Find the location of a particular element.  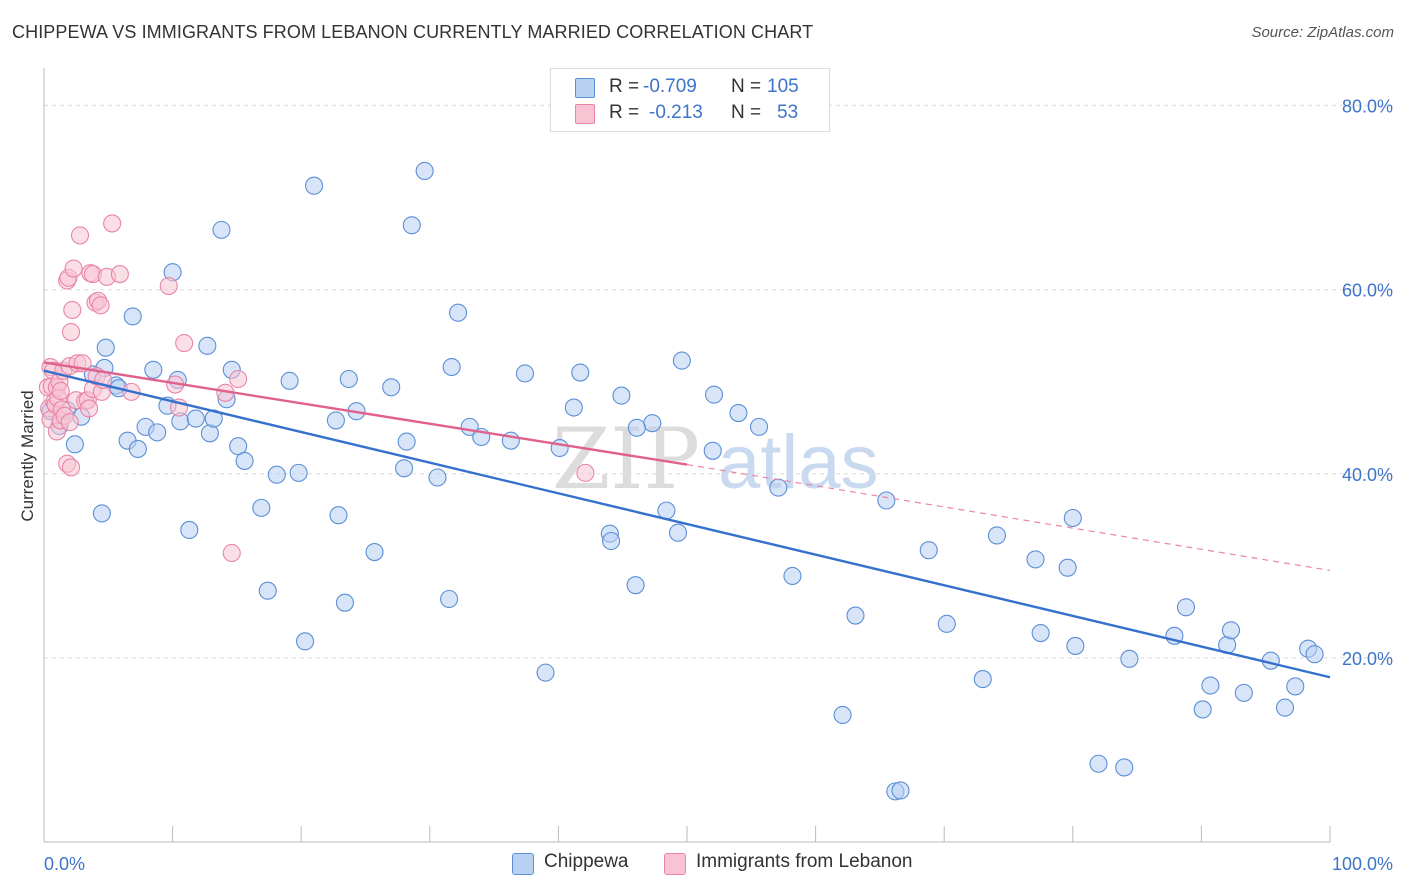

x-tick-label: 0.0% is located at coordinates (64, 864).